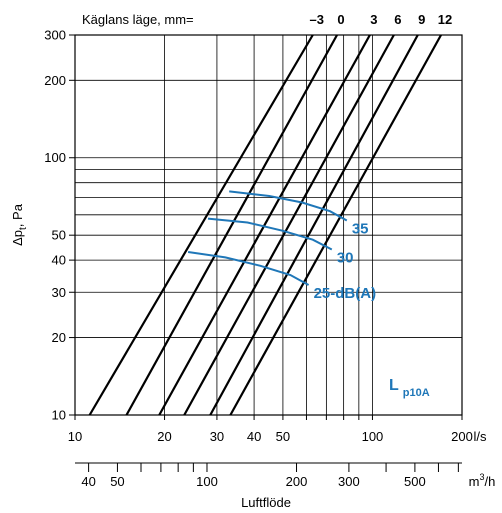 The image size is (502, 513). Describe the element at coordinates (59, 235) in the screenshot. I see `y-tick-label: 50` at that location.